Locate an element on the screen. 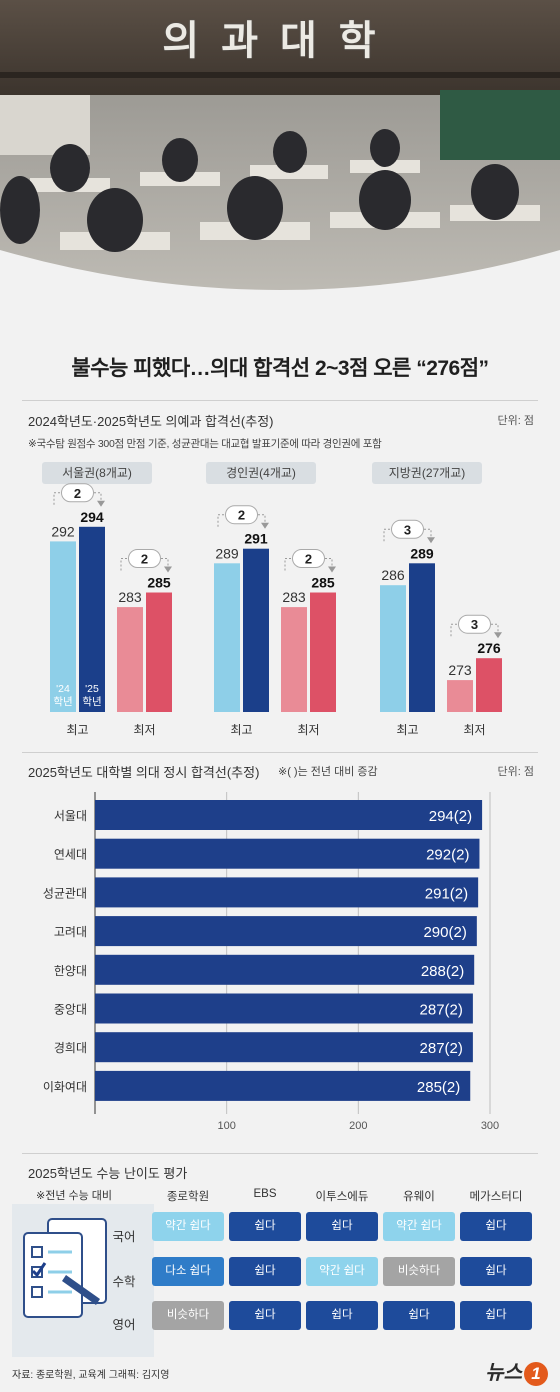 The image size is (560, 1392). subject-label: 영어 is located at coordinates (124, 1325).